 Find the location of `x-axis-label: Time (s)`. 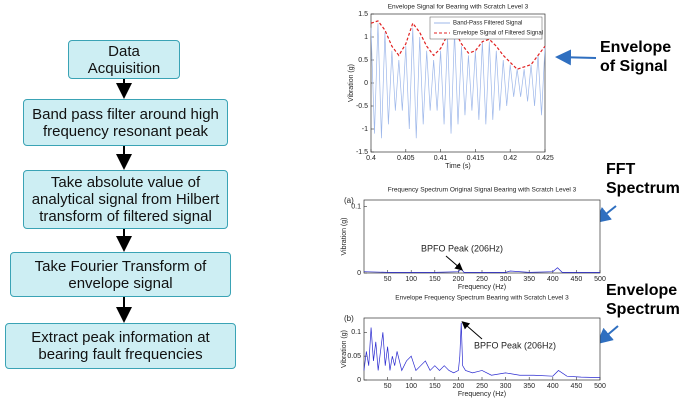

x-axis-label: Time (s) is located at coordinates (457, 166).